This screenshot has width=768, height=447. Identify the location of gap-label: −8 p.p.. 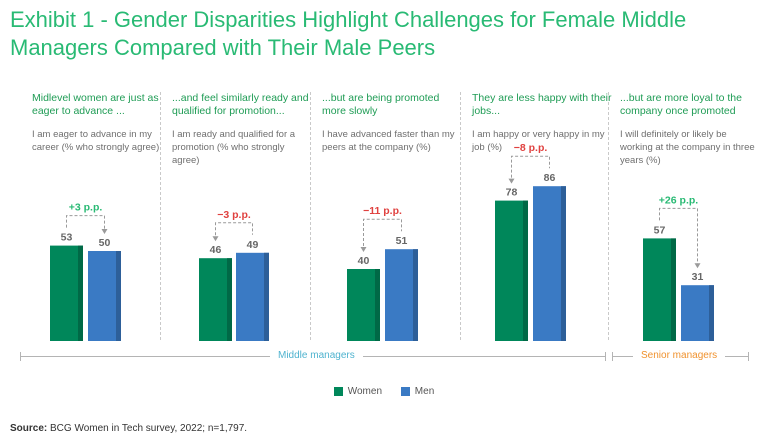
(531, 148).